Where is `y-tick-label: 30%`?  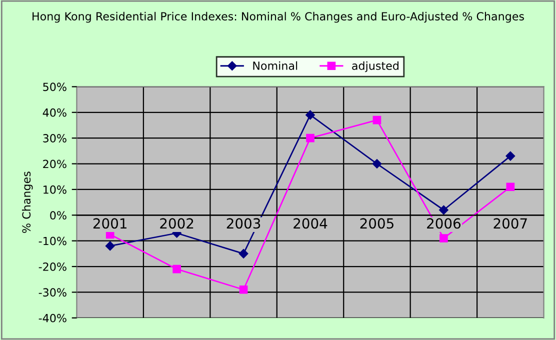 y-tick-label: 30% is located at coordinates (54, 138).